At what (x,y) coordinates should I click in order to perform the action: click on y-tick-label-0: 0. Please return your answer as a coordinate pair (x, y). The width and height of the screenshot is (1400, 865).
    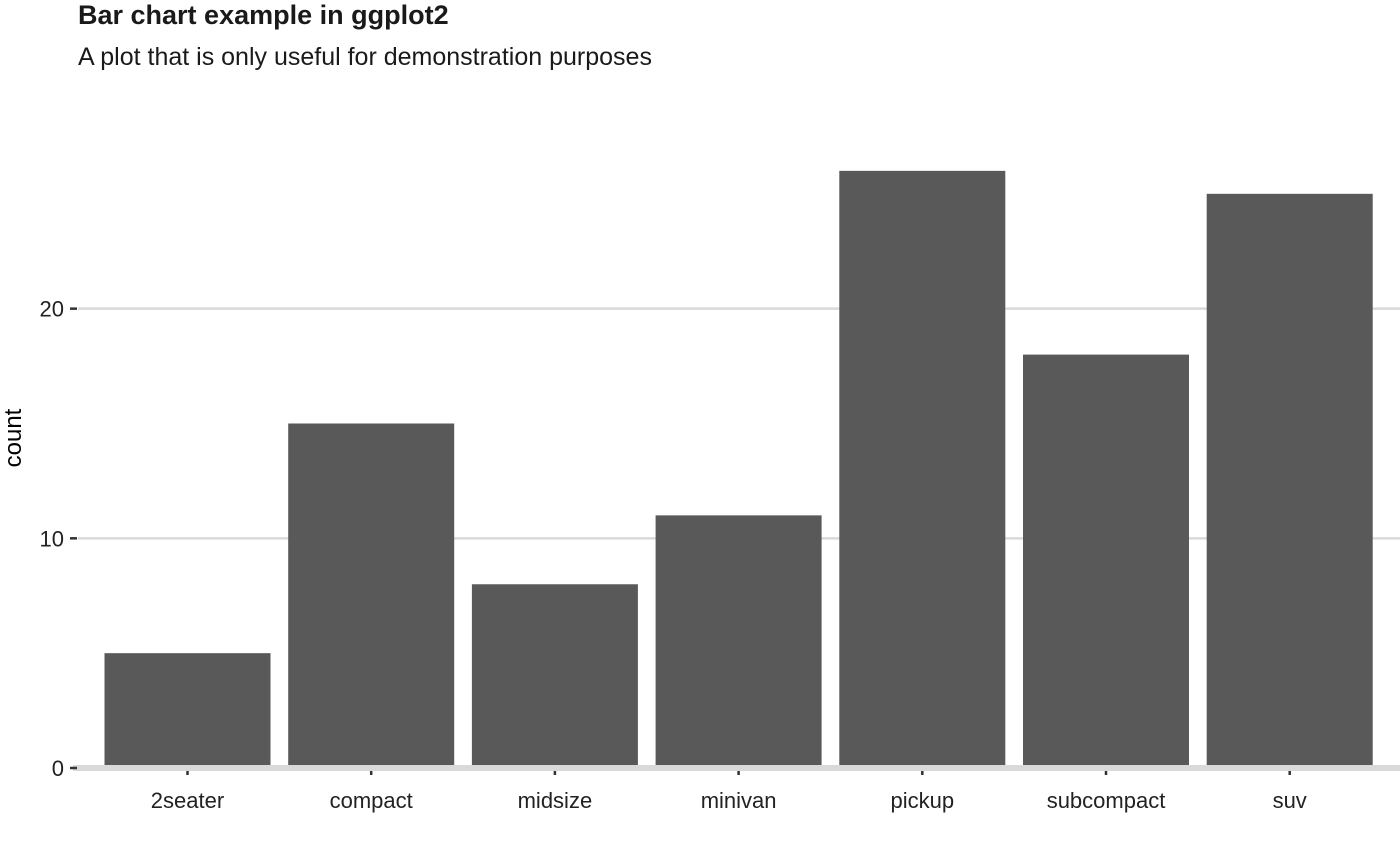
    Looking at the image, I should click on (58, 768).